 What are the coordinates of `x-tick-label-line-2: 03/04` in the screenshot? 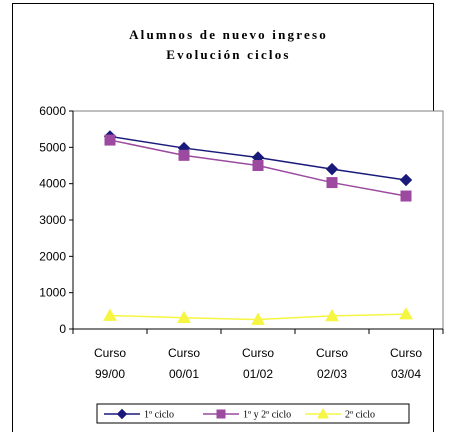 It's located at (406, 374).